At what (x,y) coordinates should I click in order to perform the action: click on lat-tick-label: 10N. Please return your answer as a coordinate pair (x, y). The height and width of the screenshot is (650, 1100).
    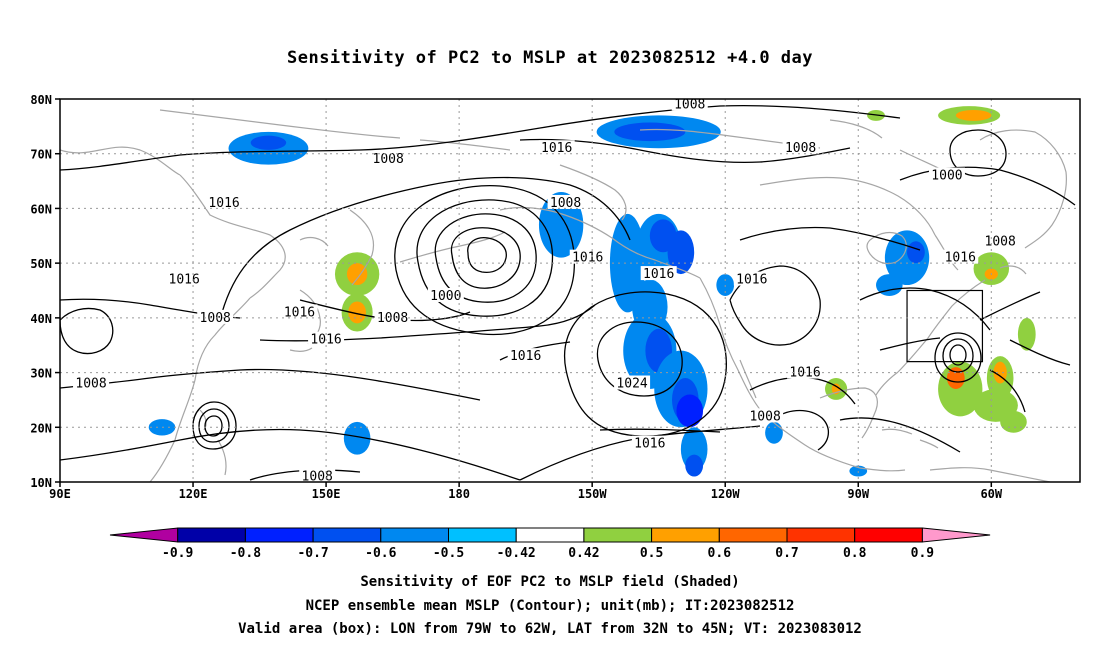
    Looking at the image, I should click on (41, 483).